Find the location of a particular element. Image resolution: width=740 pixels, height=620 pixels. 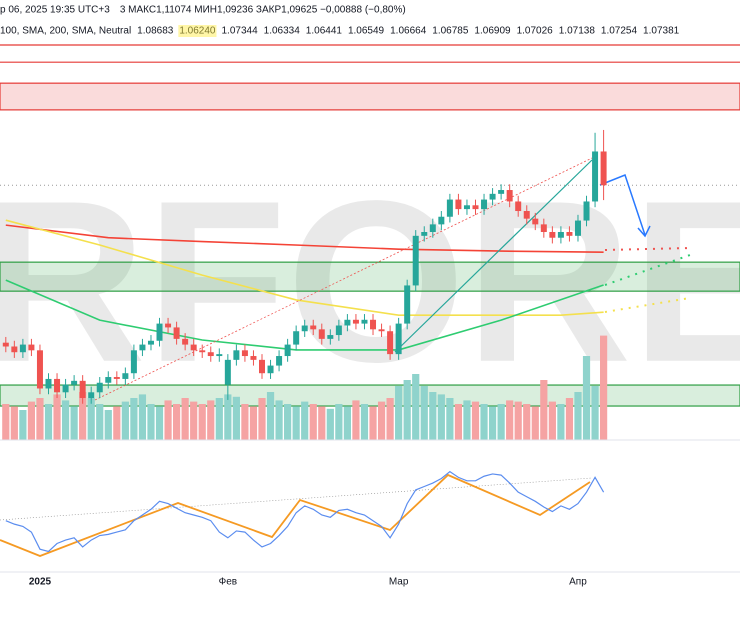

x-tick-label: Мар is located at coordinates (399, 582).